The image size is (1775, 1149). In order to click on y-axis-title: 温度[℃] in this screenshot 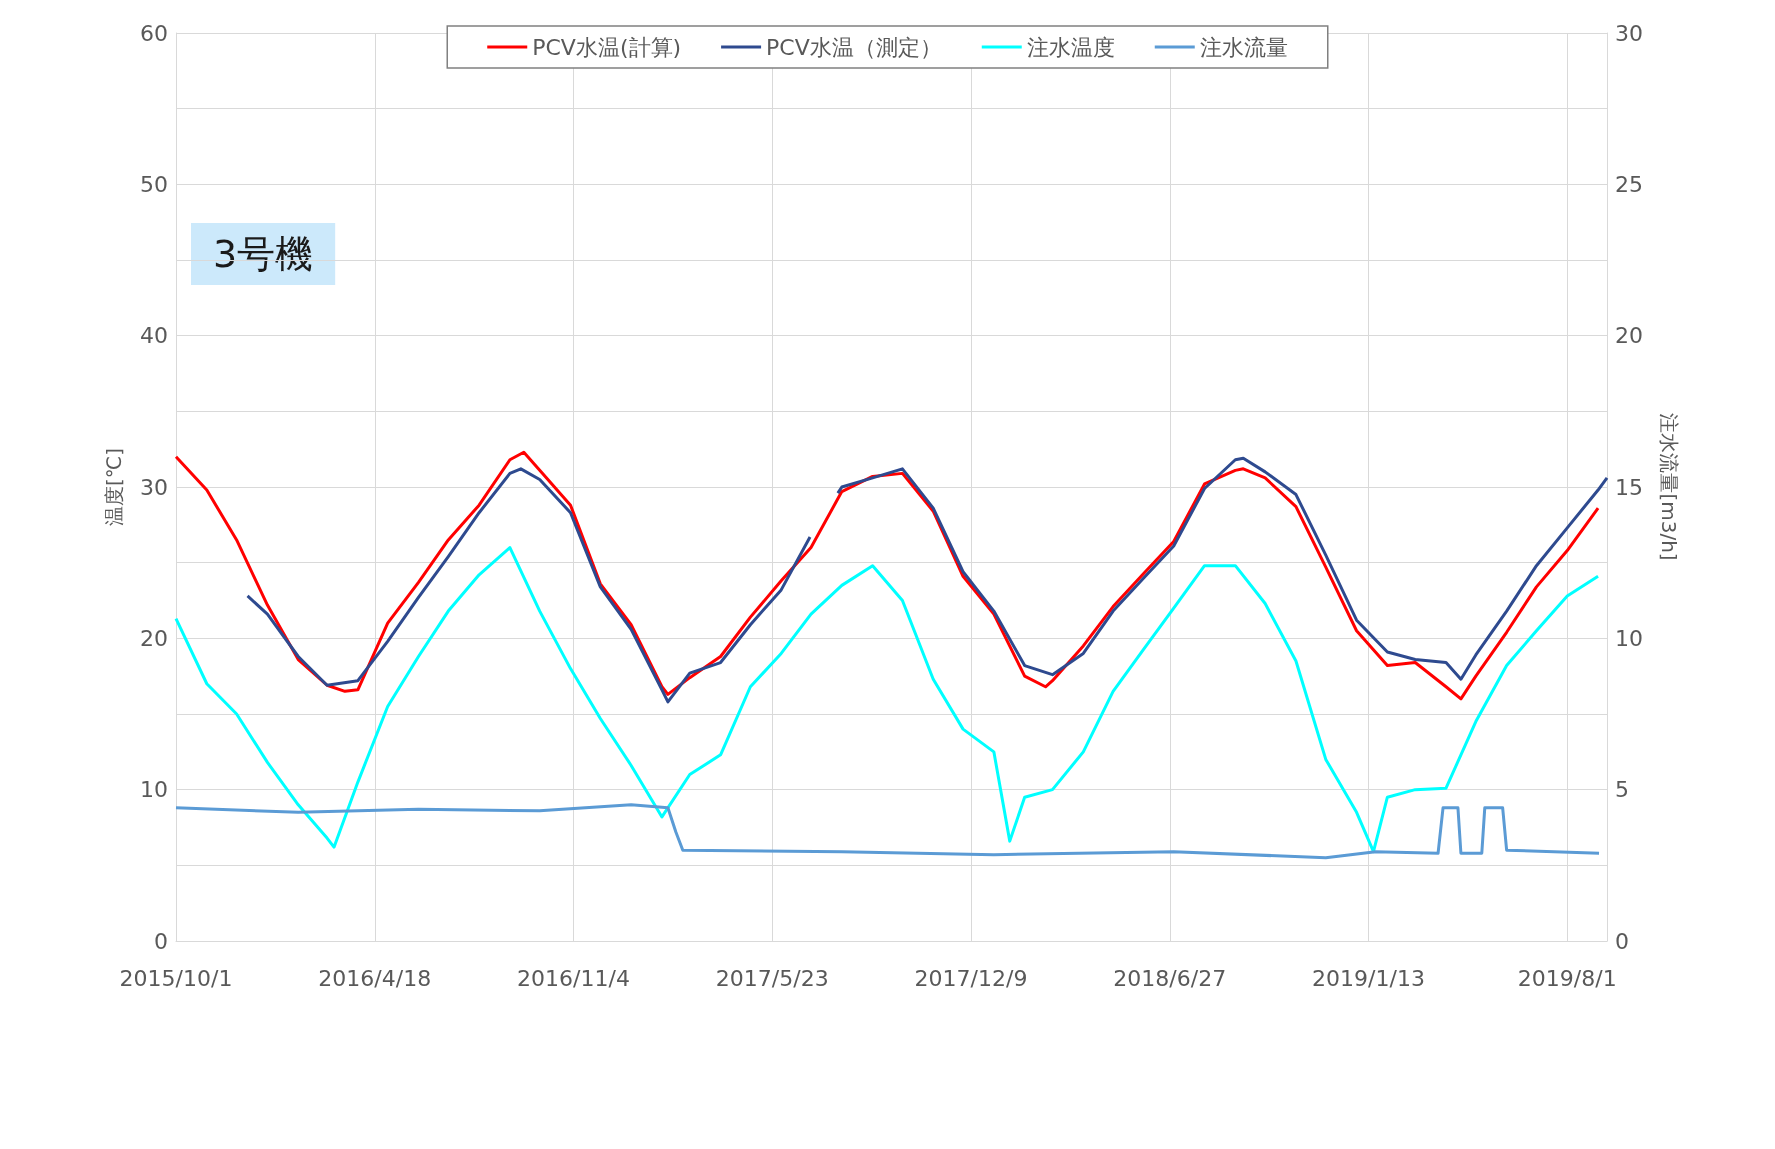, I will do `click(114, 487)`.